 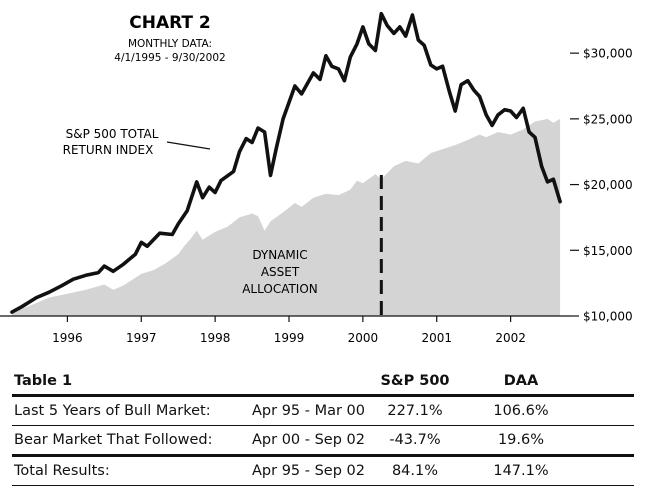 What do you see at coordinates (309, 411) in the screenshot?
I see `row-period: Apr 95 - Mar 00` at bounding box center [309, 411].